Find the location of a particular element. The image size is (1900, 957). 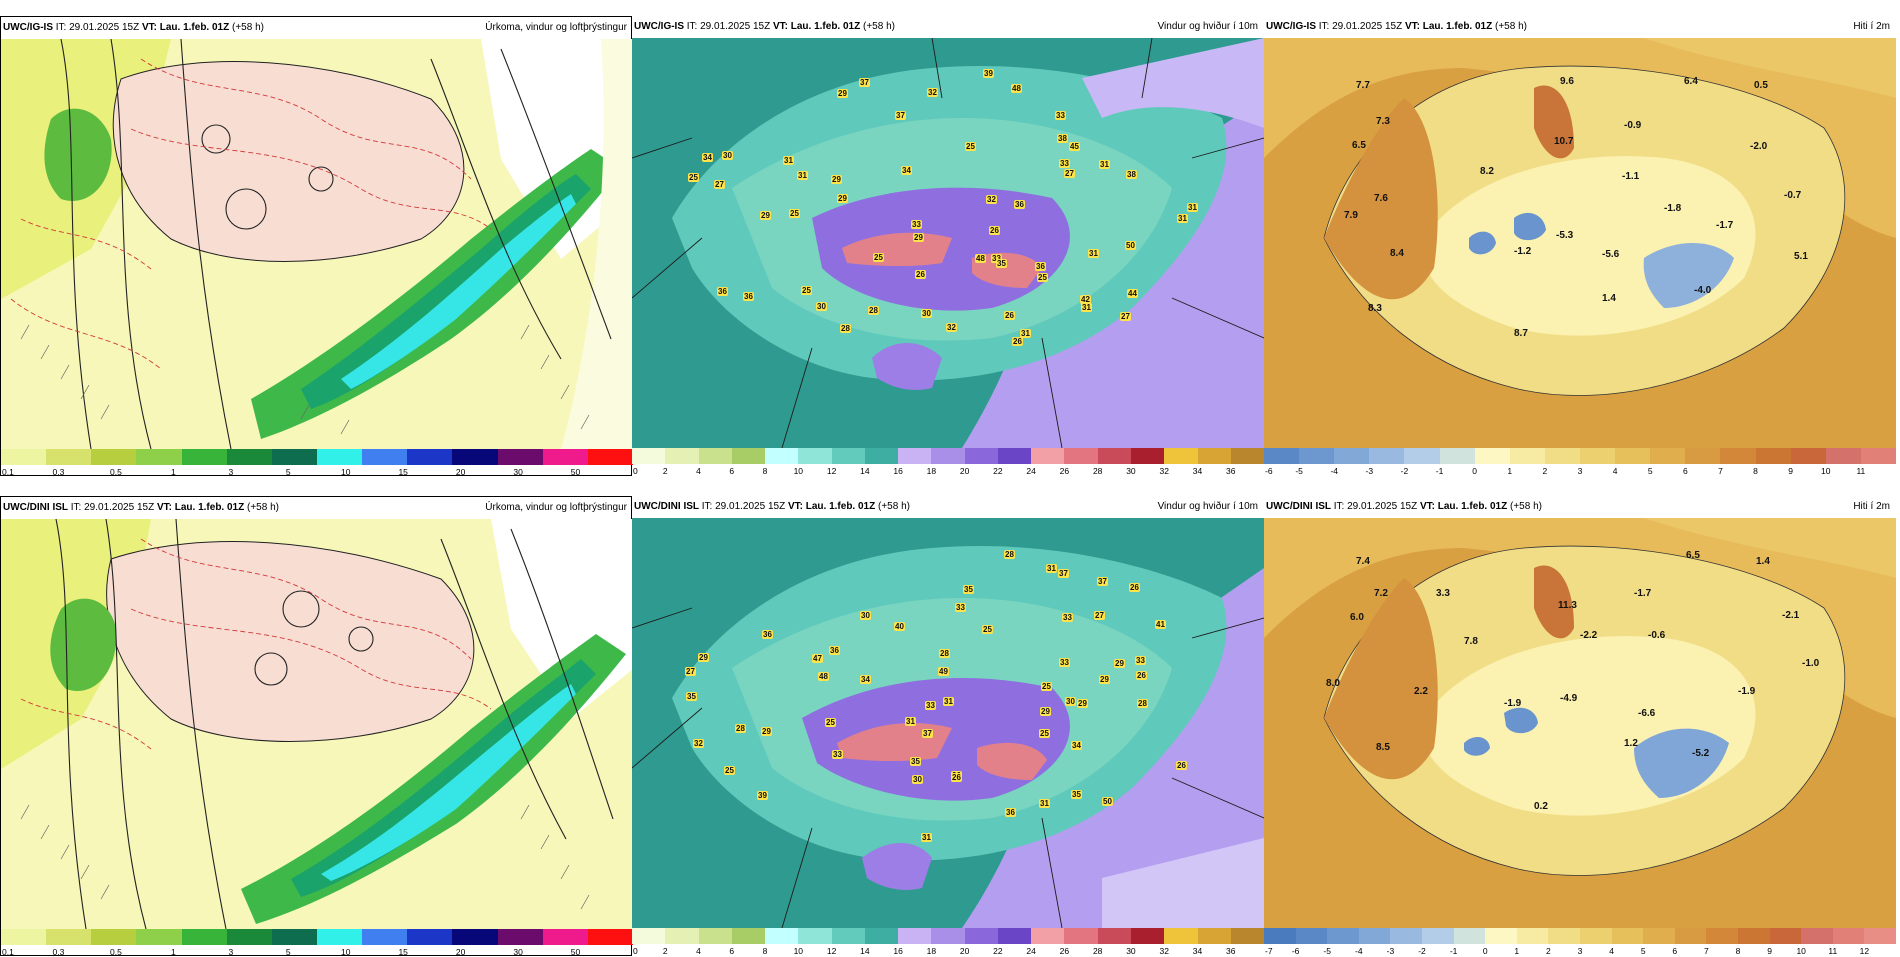

temperature-label: 7.9 is located at coordinates (1351, 215).